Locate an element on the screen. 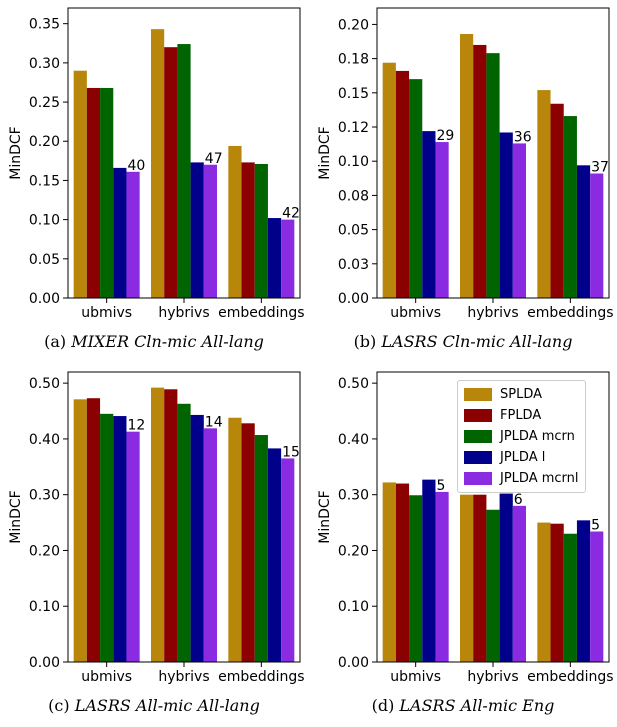 The height and width of the screenshot is (727, 617). legend-item: JPLDA l is located at coordinates (521, 457).